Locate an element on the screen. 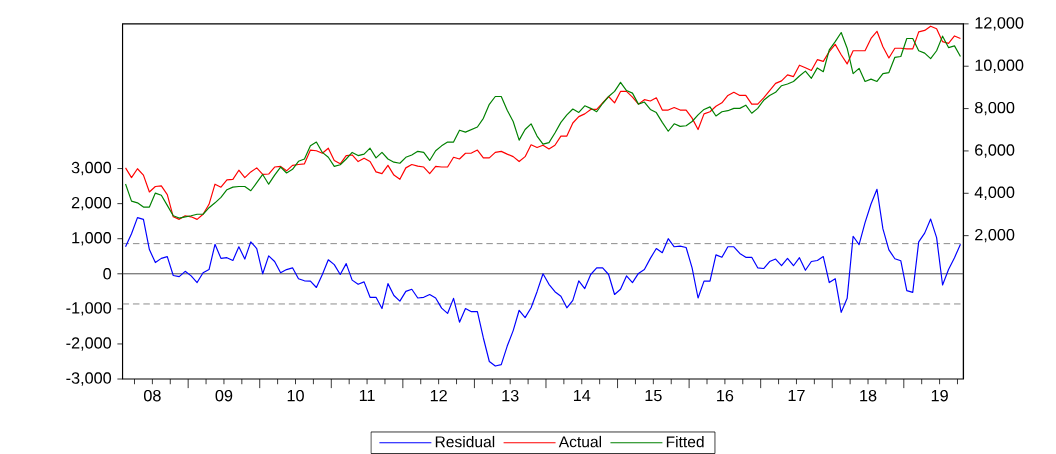 The image size is (1056, 454). y2-tick-label: 6,000 is located at coordinates (995, 151).